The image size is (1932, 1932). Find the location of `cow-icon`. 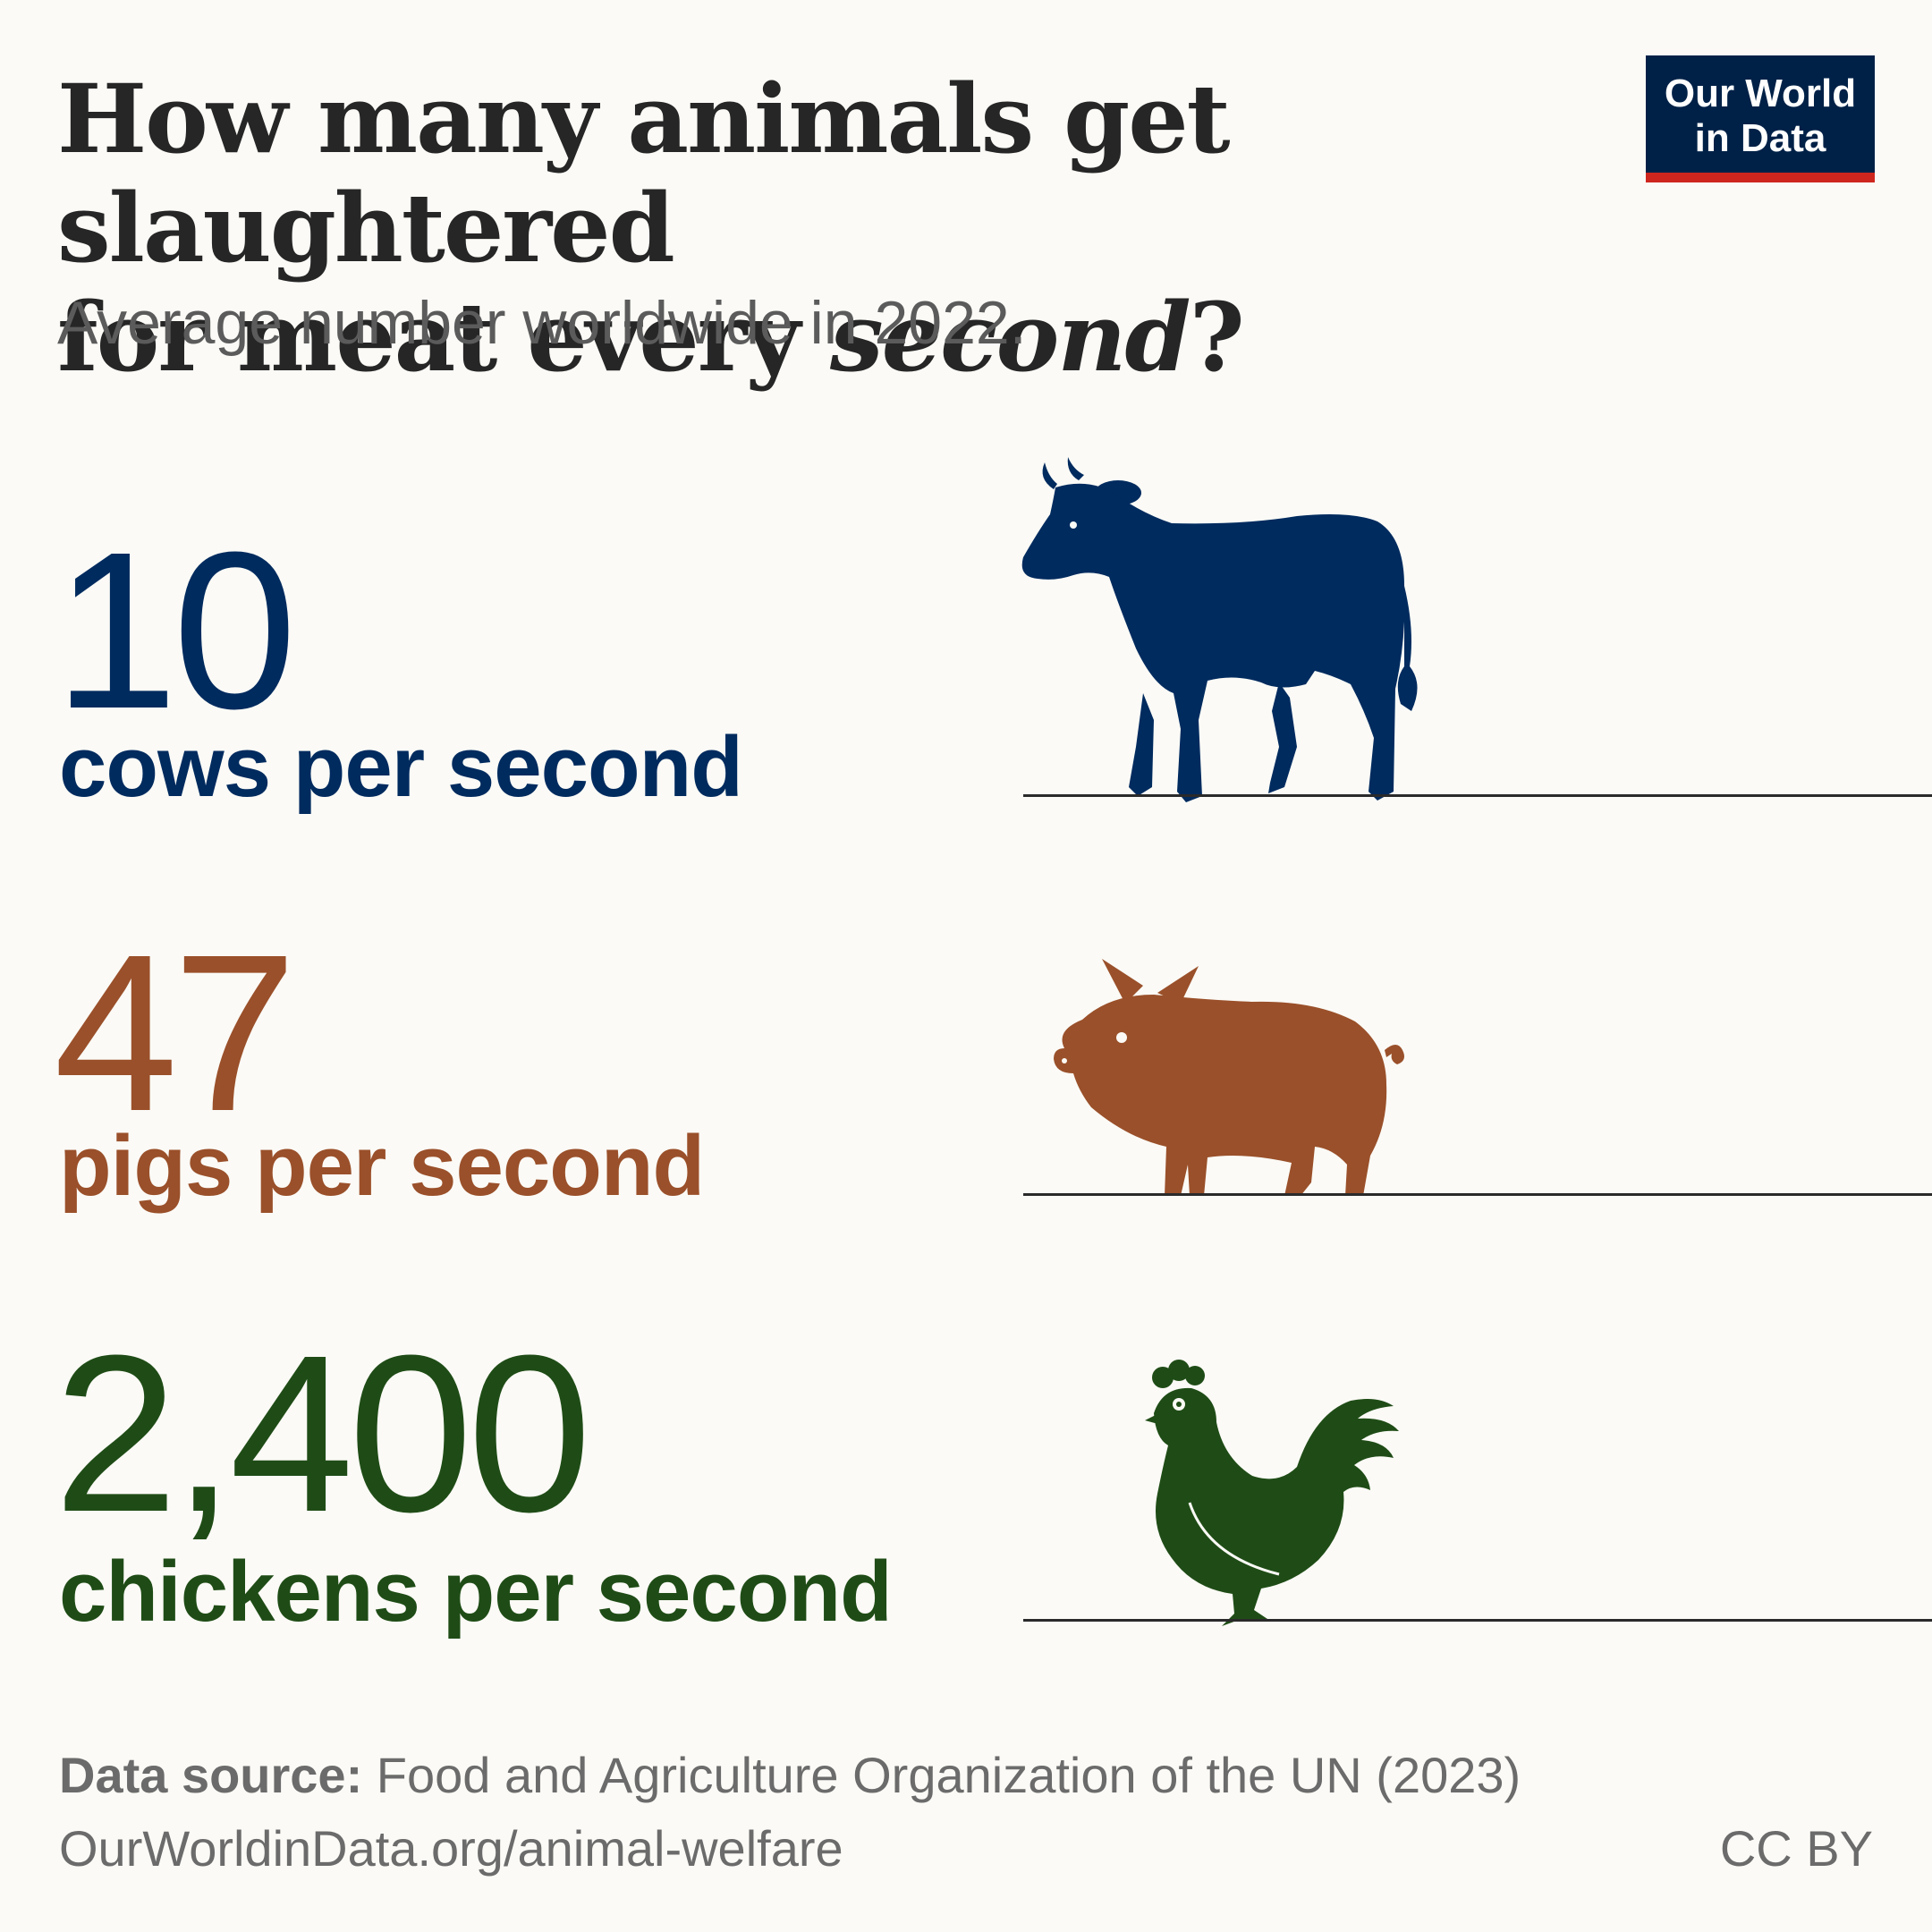

cow-icon is located at coordinates (1219, 629).